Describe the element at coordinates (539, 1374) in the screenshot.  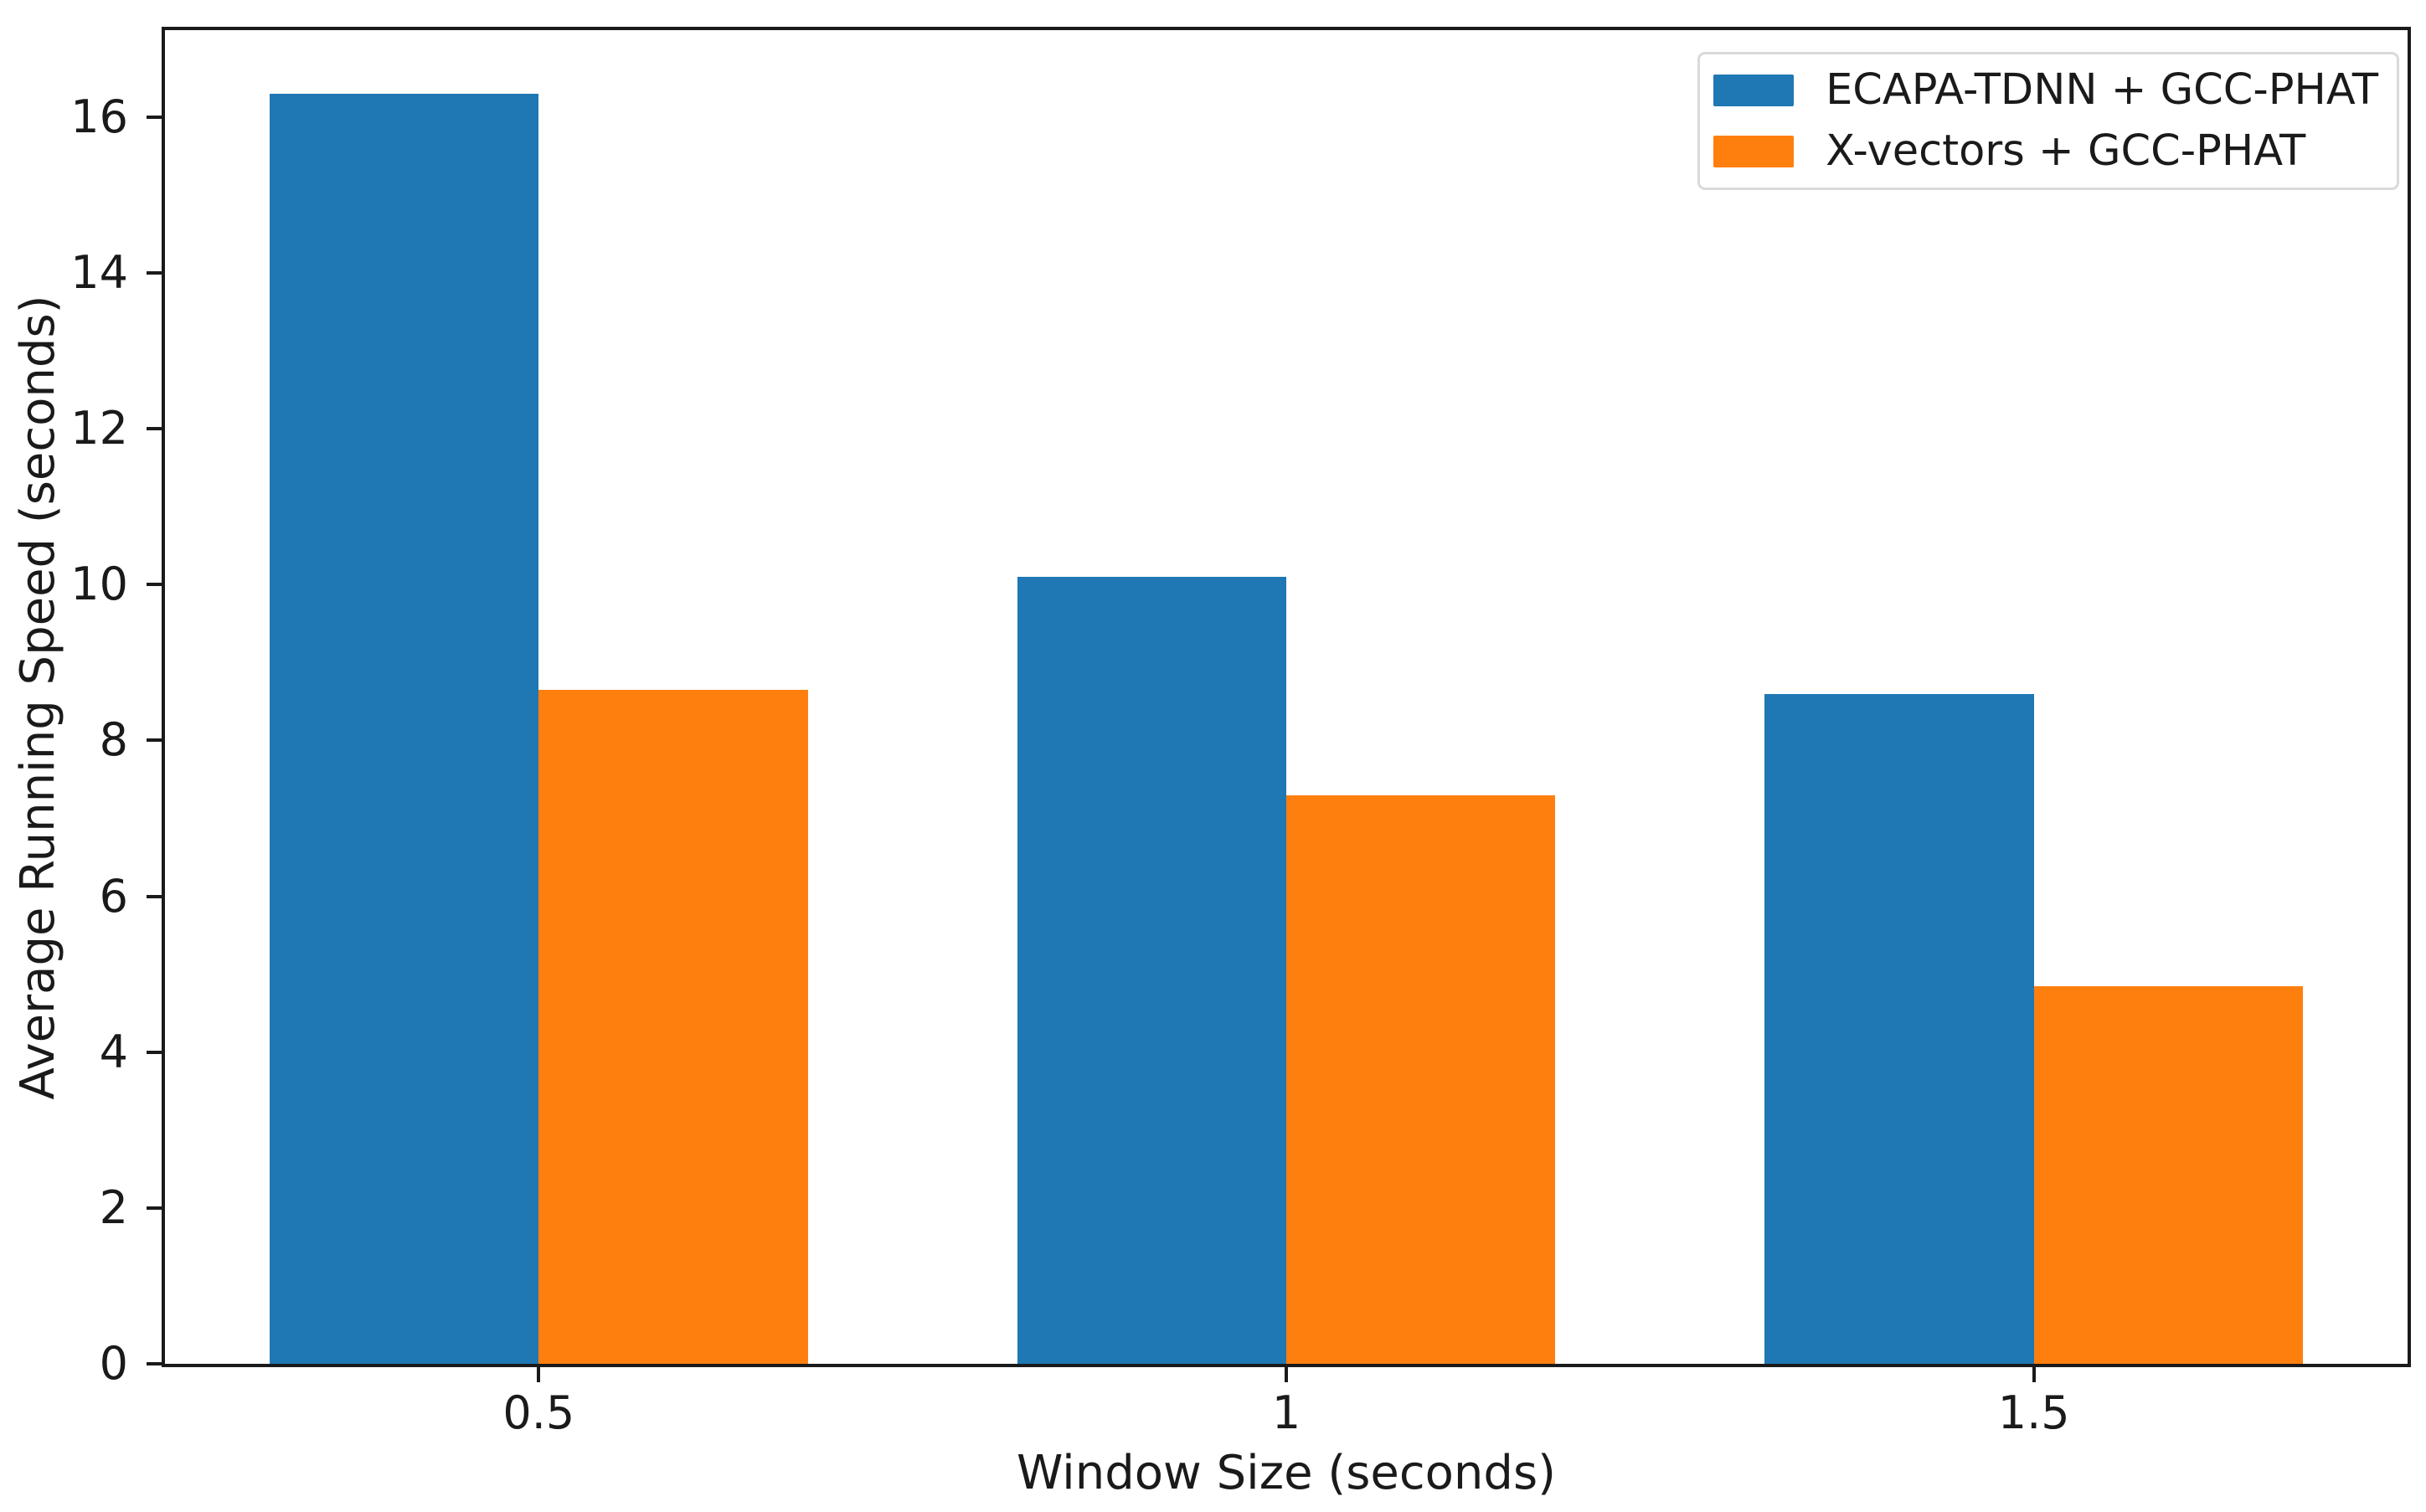
I see `x-tick-0.5` at that location.